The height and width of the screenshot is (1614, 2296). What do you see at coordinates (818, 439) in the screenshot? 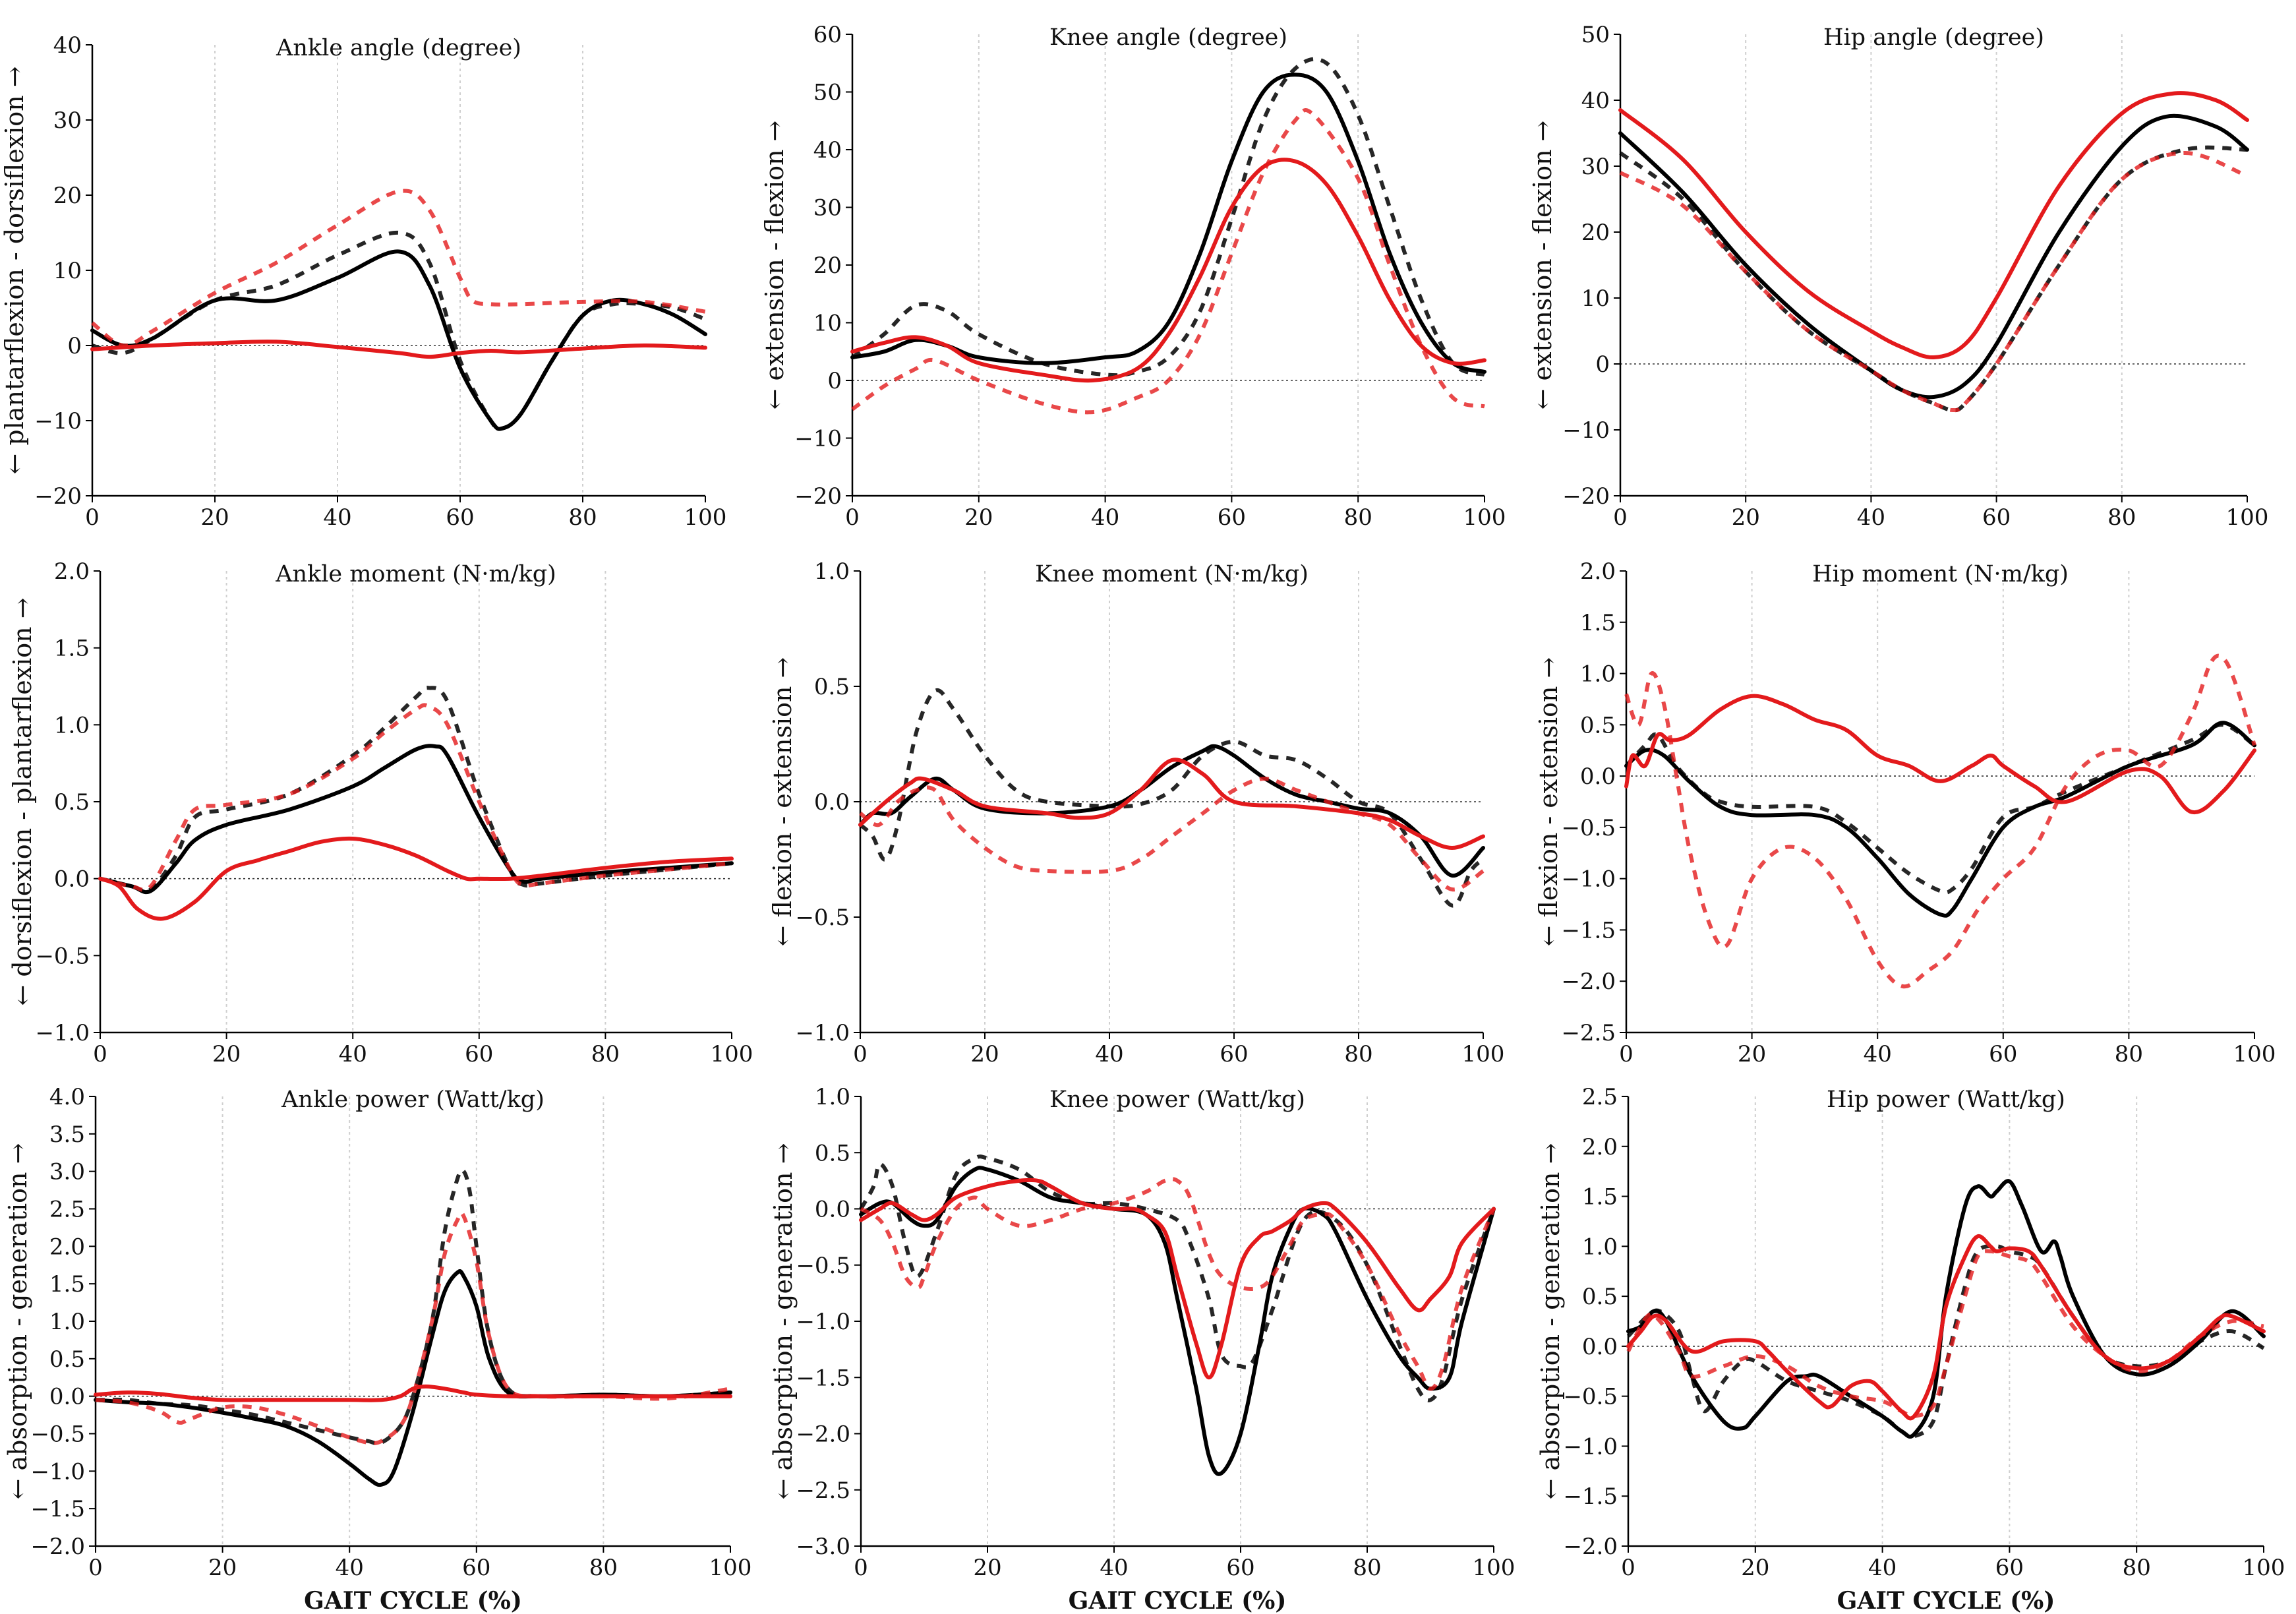
I see `y-tick-label: −10` at bounding box center [818, 439].